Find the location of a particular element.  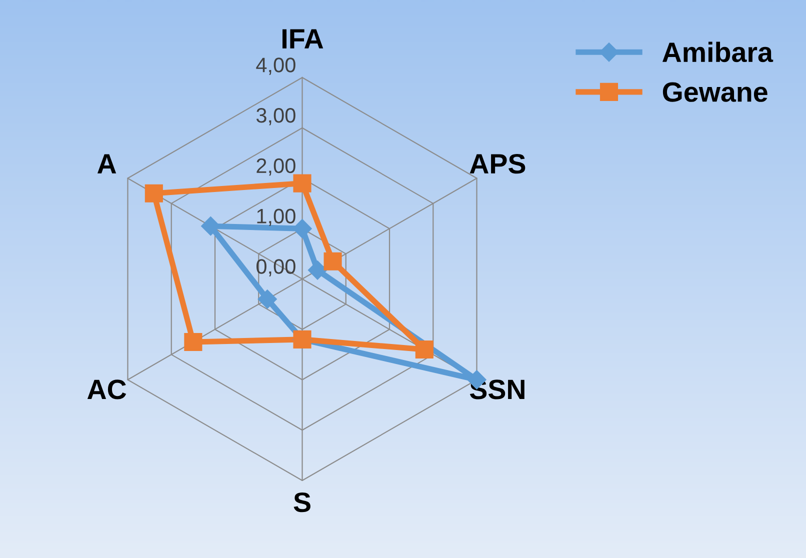

spoke-label: IFA is located at coordinates (303, 38).